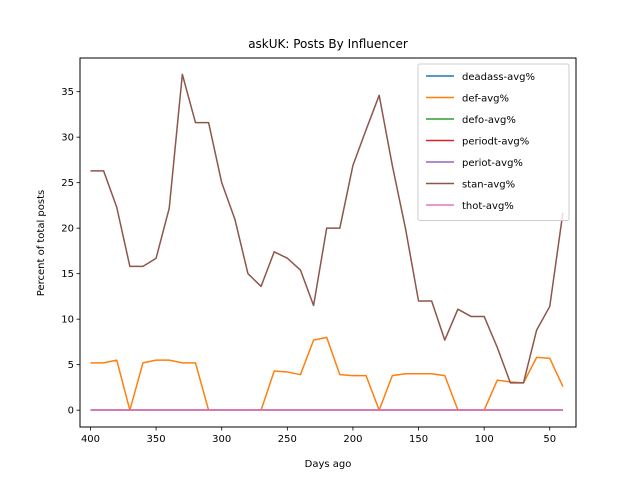 The height and width of the screenshot is (480, 640). Describe the element at coordinates (41, 243) in the screenshot. I see `y-axis-label: Percent of total posts` at that location.